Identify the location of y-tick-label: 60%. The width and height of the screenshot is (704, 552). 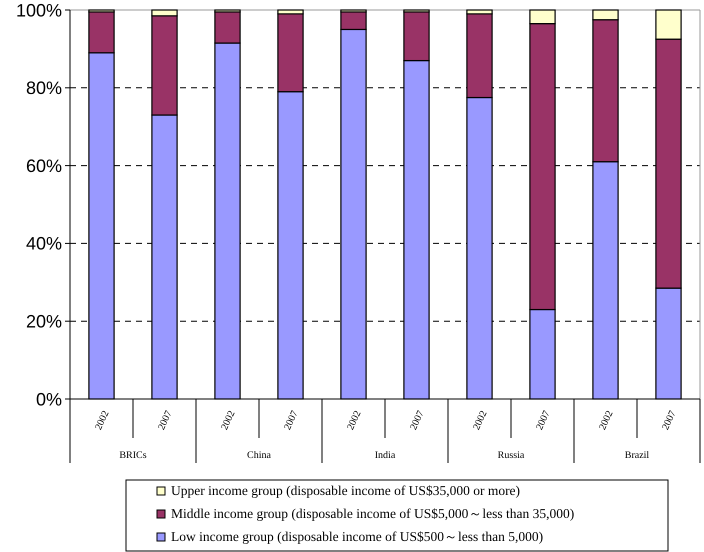
(44, 166).